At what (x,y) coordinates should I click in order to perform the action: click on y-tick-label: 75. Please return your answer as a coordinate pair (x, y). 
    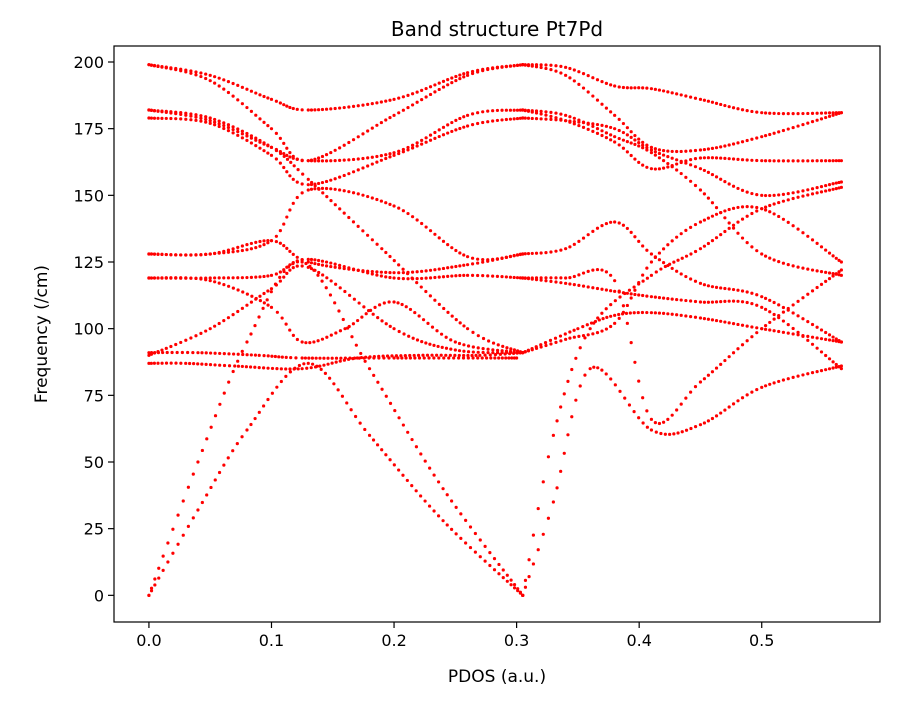
    Looking at the image, I should click on (94, 395).